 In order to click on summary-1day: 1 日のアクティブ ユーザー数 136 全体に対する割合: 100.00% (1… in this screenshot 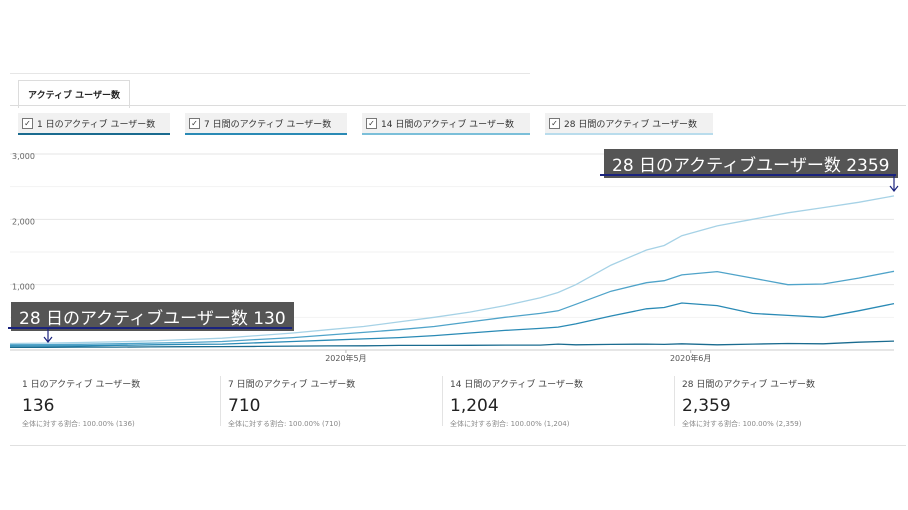, I will do `click(122, 403)`.